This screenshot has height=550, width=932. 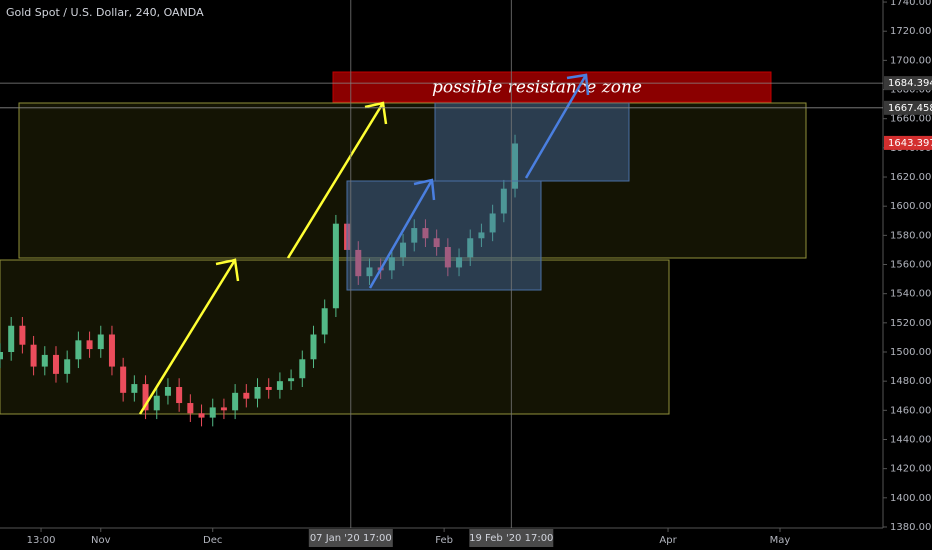 What do you see at coordinates (911, 294) in the screenshot?
I see `y-tick-label: 1540.000` at bounding box center [911, 294].